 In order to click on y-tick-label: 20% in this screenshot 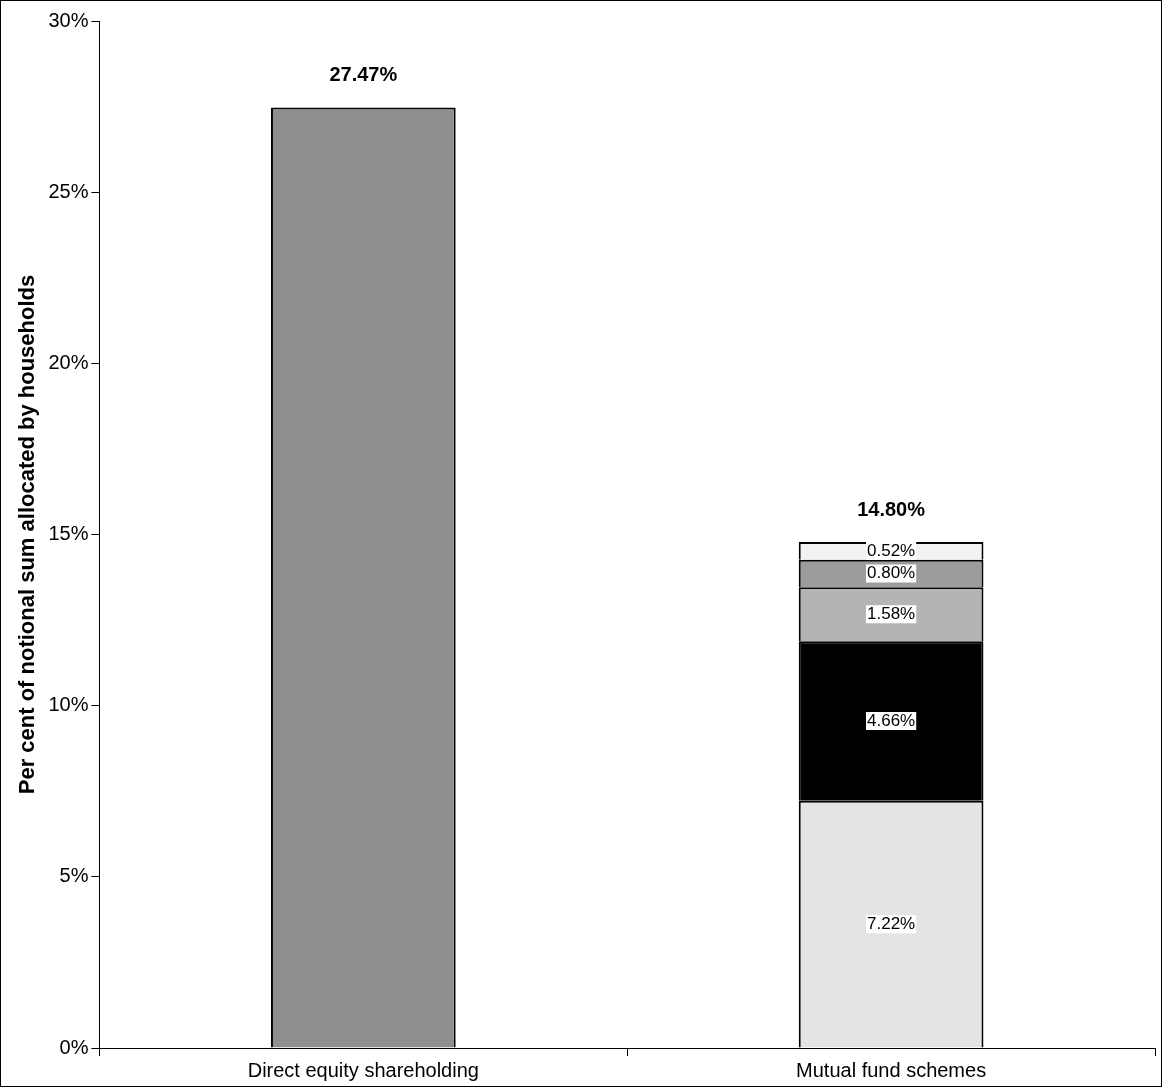, I will do `click(68, 361)`.